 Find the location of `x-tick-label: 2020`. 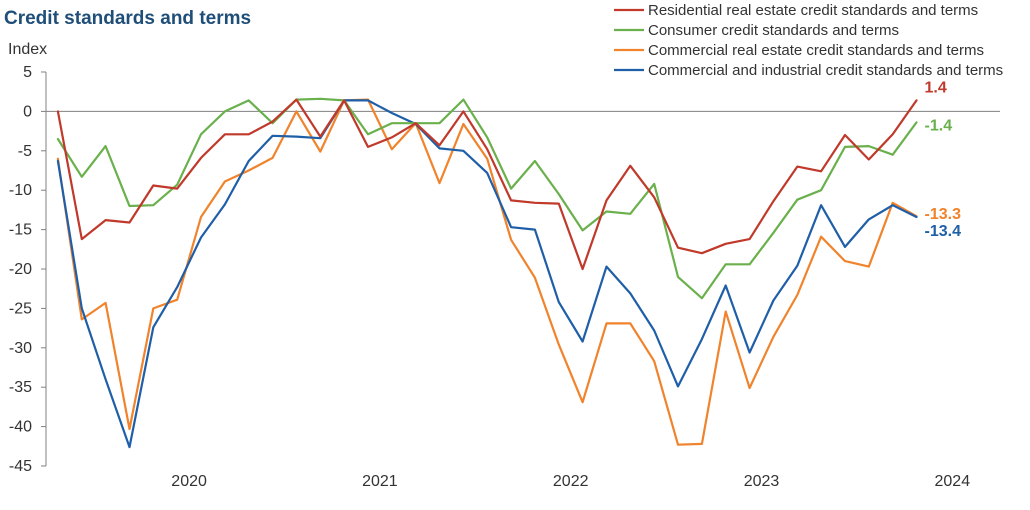

x-tick-label: 2020 is located at coordinates (189, 481).